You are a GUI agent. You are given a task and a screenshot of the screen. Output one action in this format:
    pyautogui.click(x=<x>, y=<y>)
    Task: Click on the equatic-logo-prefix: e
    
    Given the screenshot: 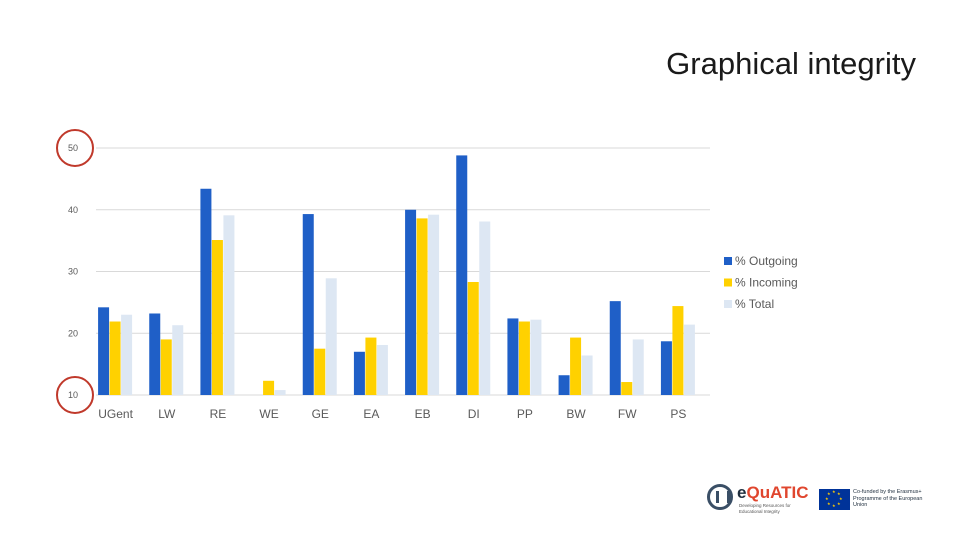 What is the action you would take?
    pyautogui.click(x=742, y=492)
    